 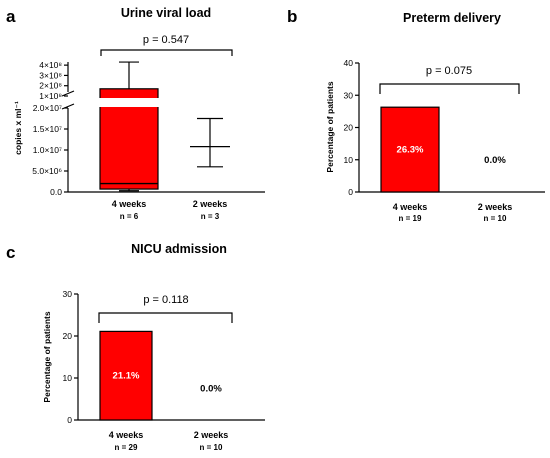 I want to click on y-tick-label: 2.0×10⁷, so click(x=47, y=108).